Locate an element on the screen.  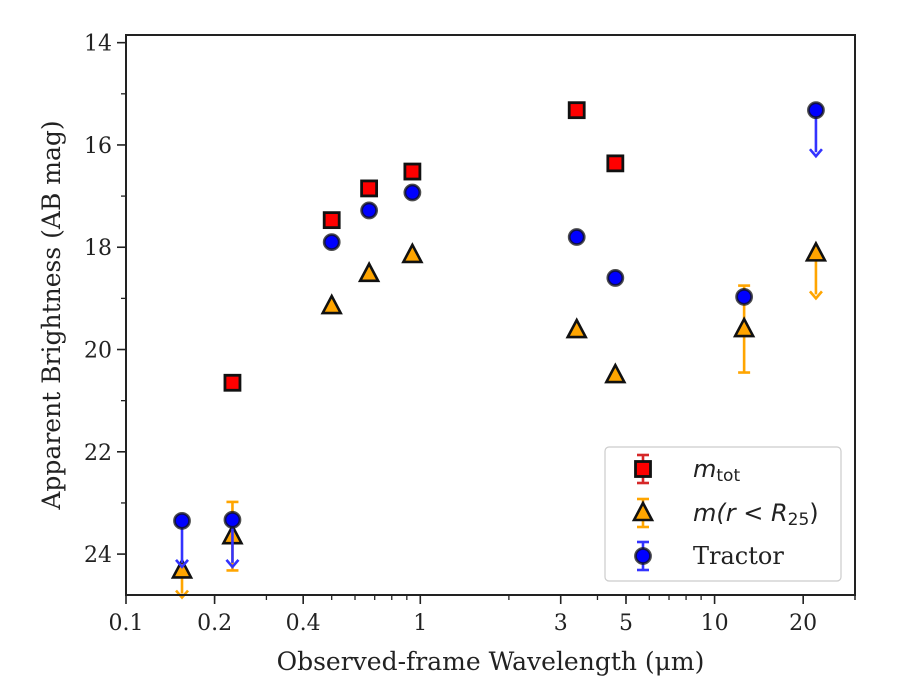
x-axis-label: Observed-frame Wavelength (μm) is located at coordinates (491, 661).